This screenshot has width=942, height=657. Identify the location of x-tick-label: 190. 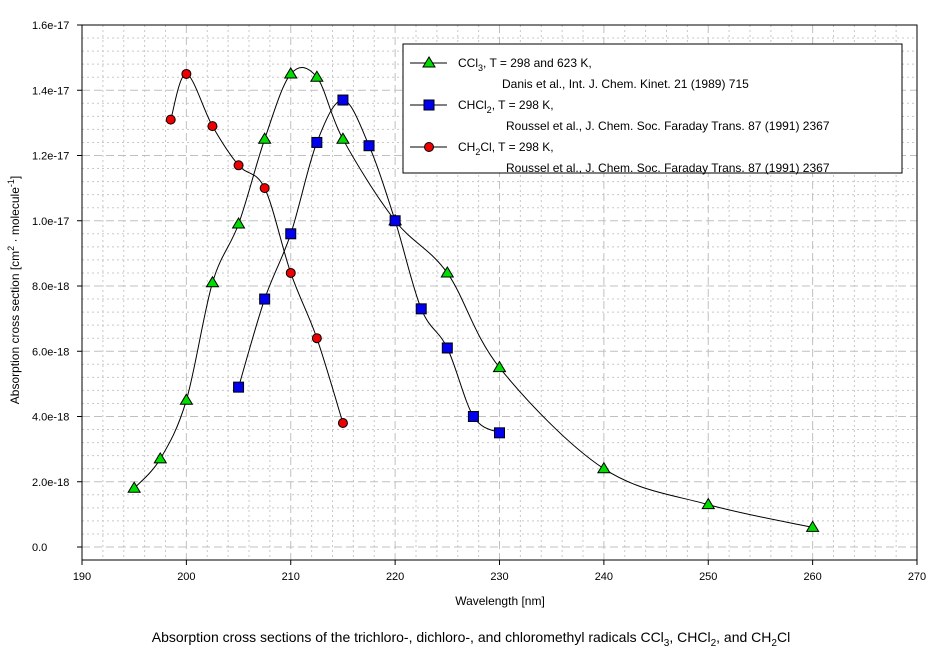
(82, 577).